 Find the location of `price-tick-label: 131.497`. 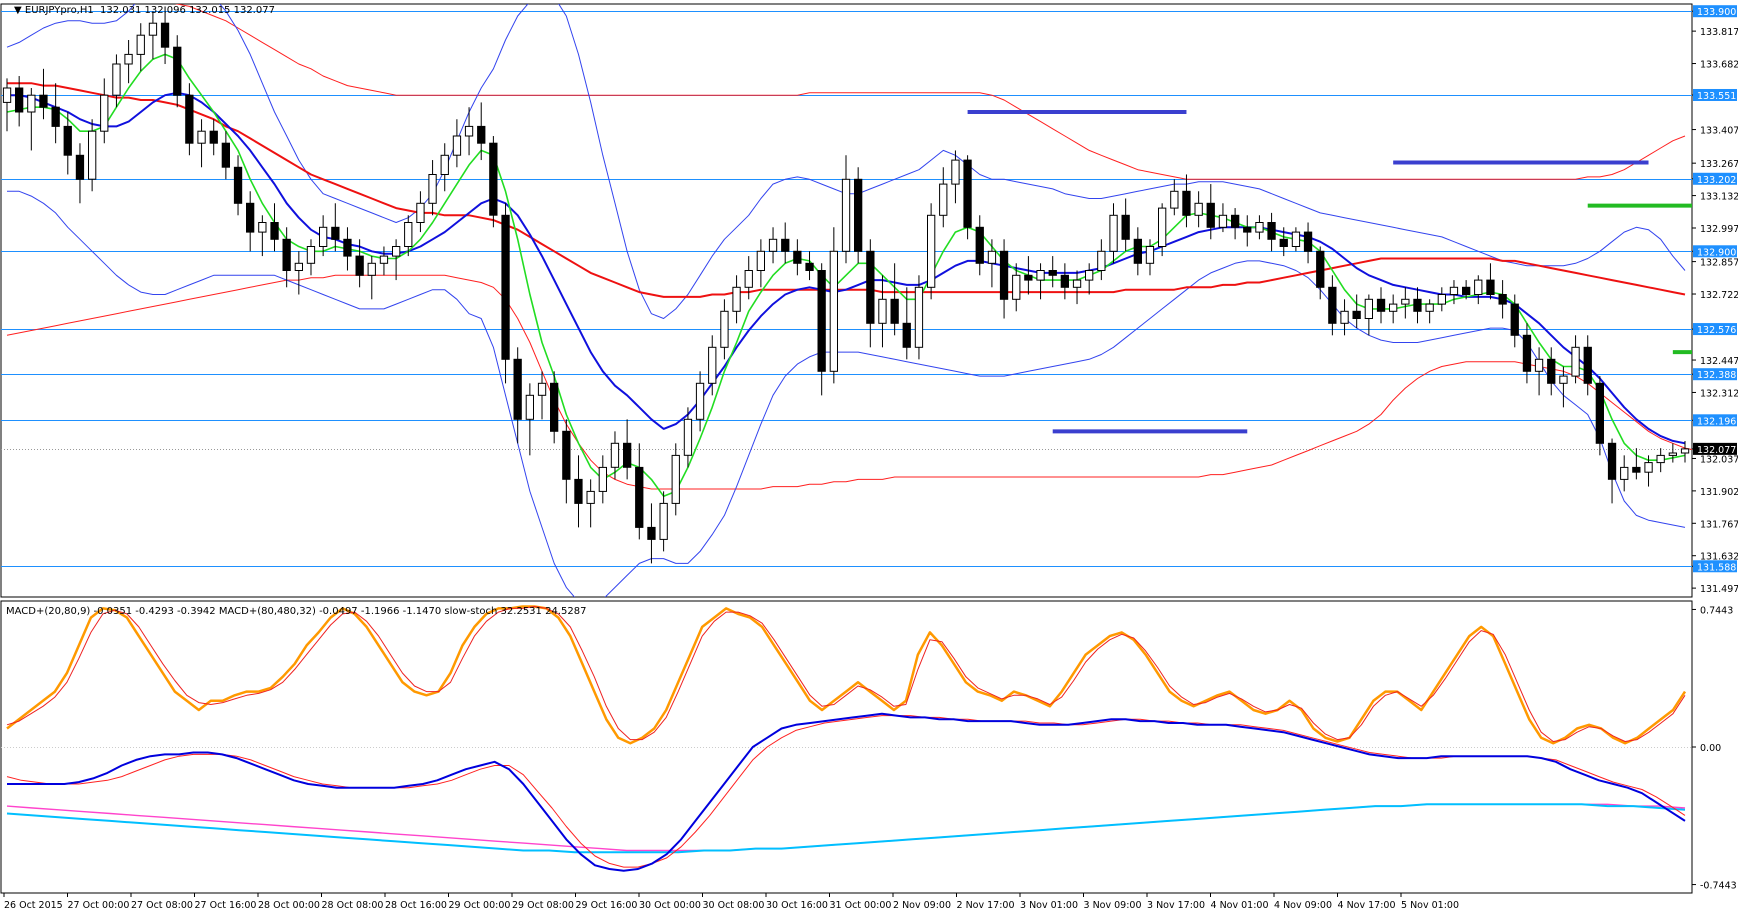

price-tick-label: 131.497 is located at coordinates (1719, 589).